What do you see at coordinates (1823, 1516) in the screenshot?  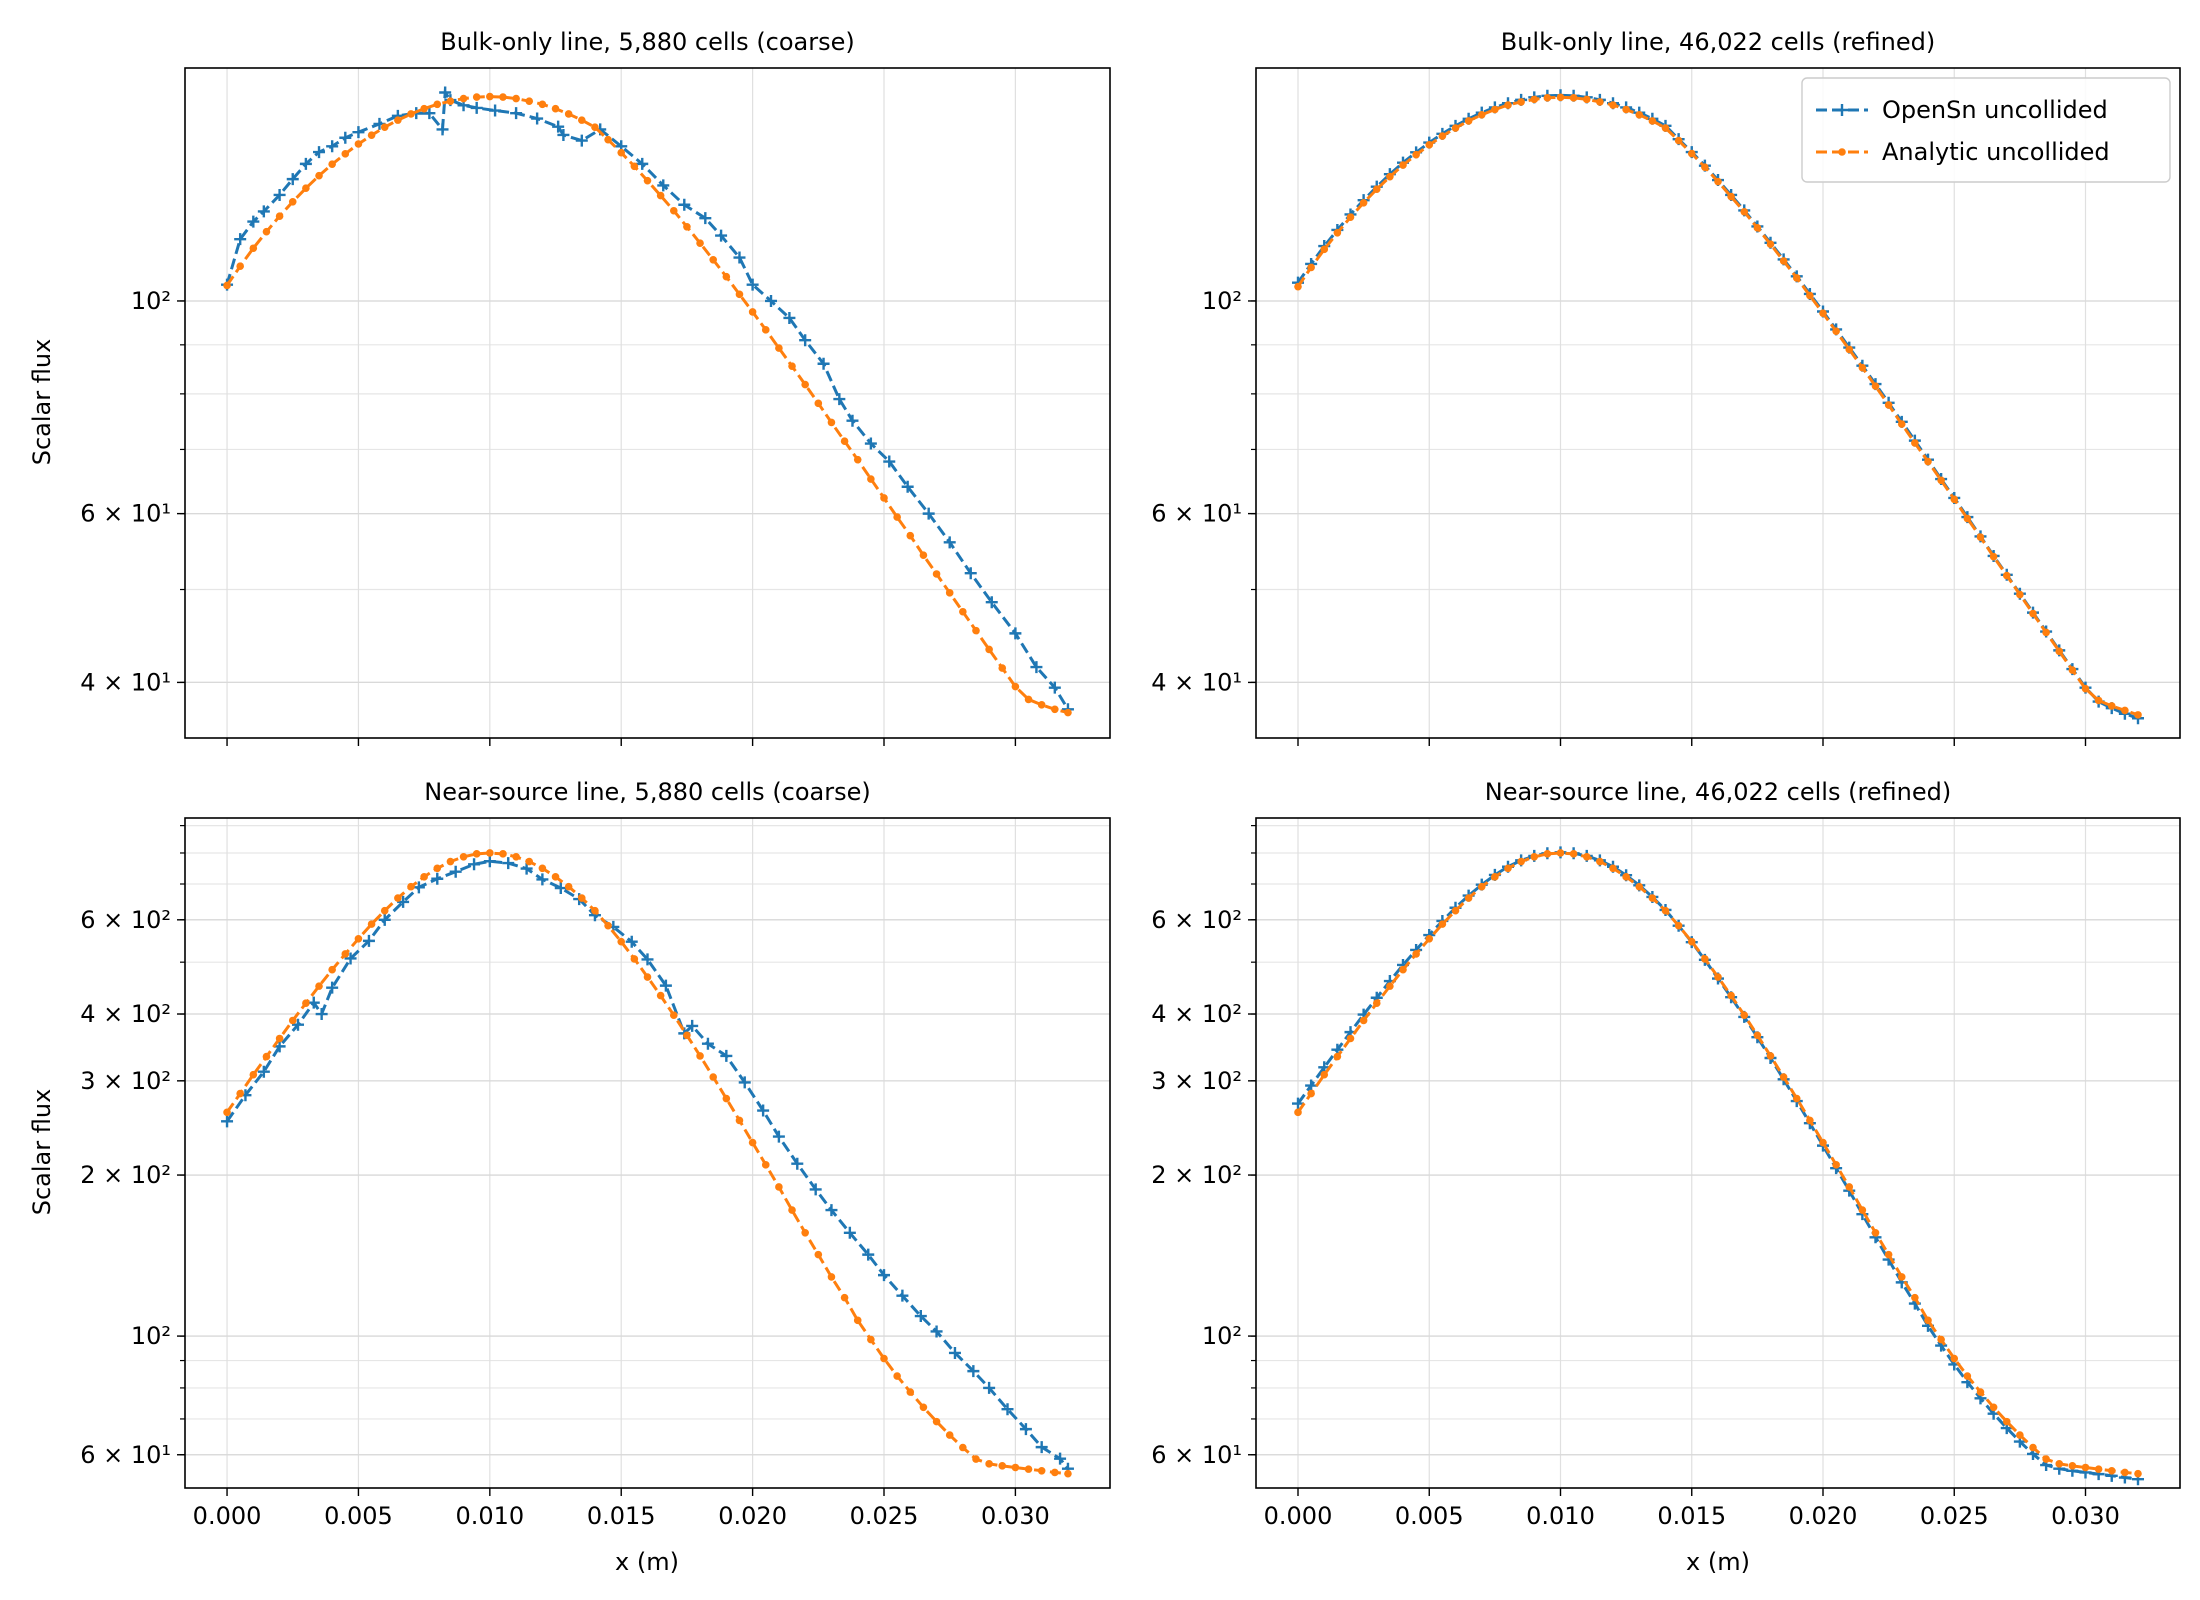 I see `x-tick-label: 0.020` at bounding box center [1823, 1516].